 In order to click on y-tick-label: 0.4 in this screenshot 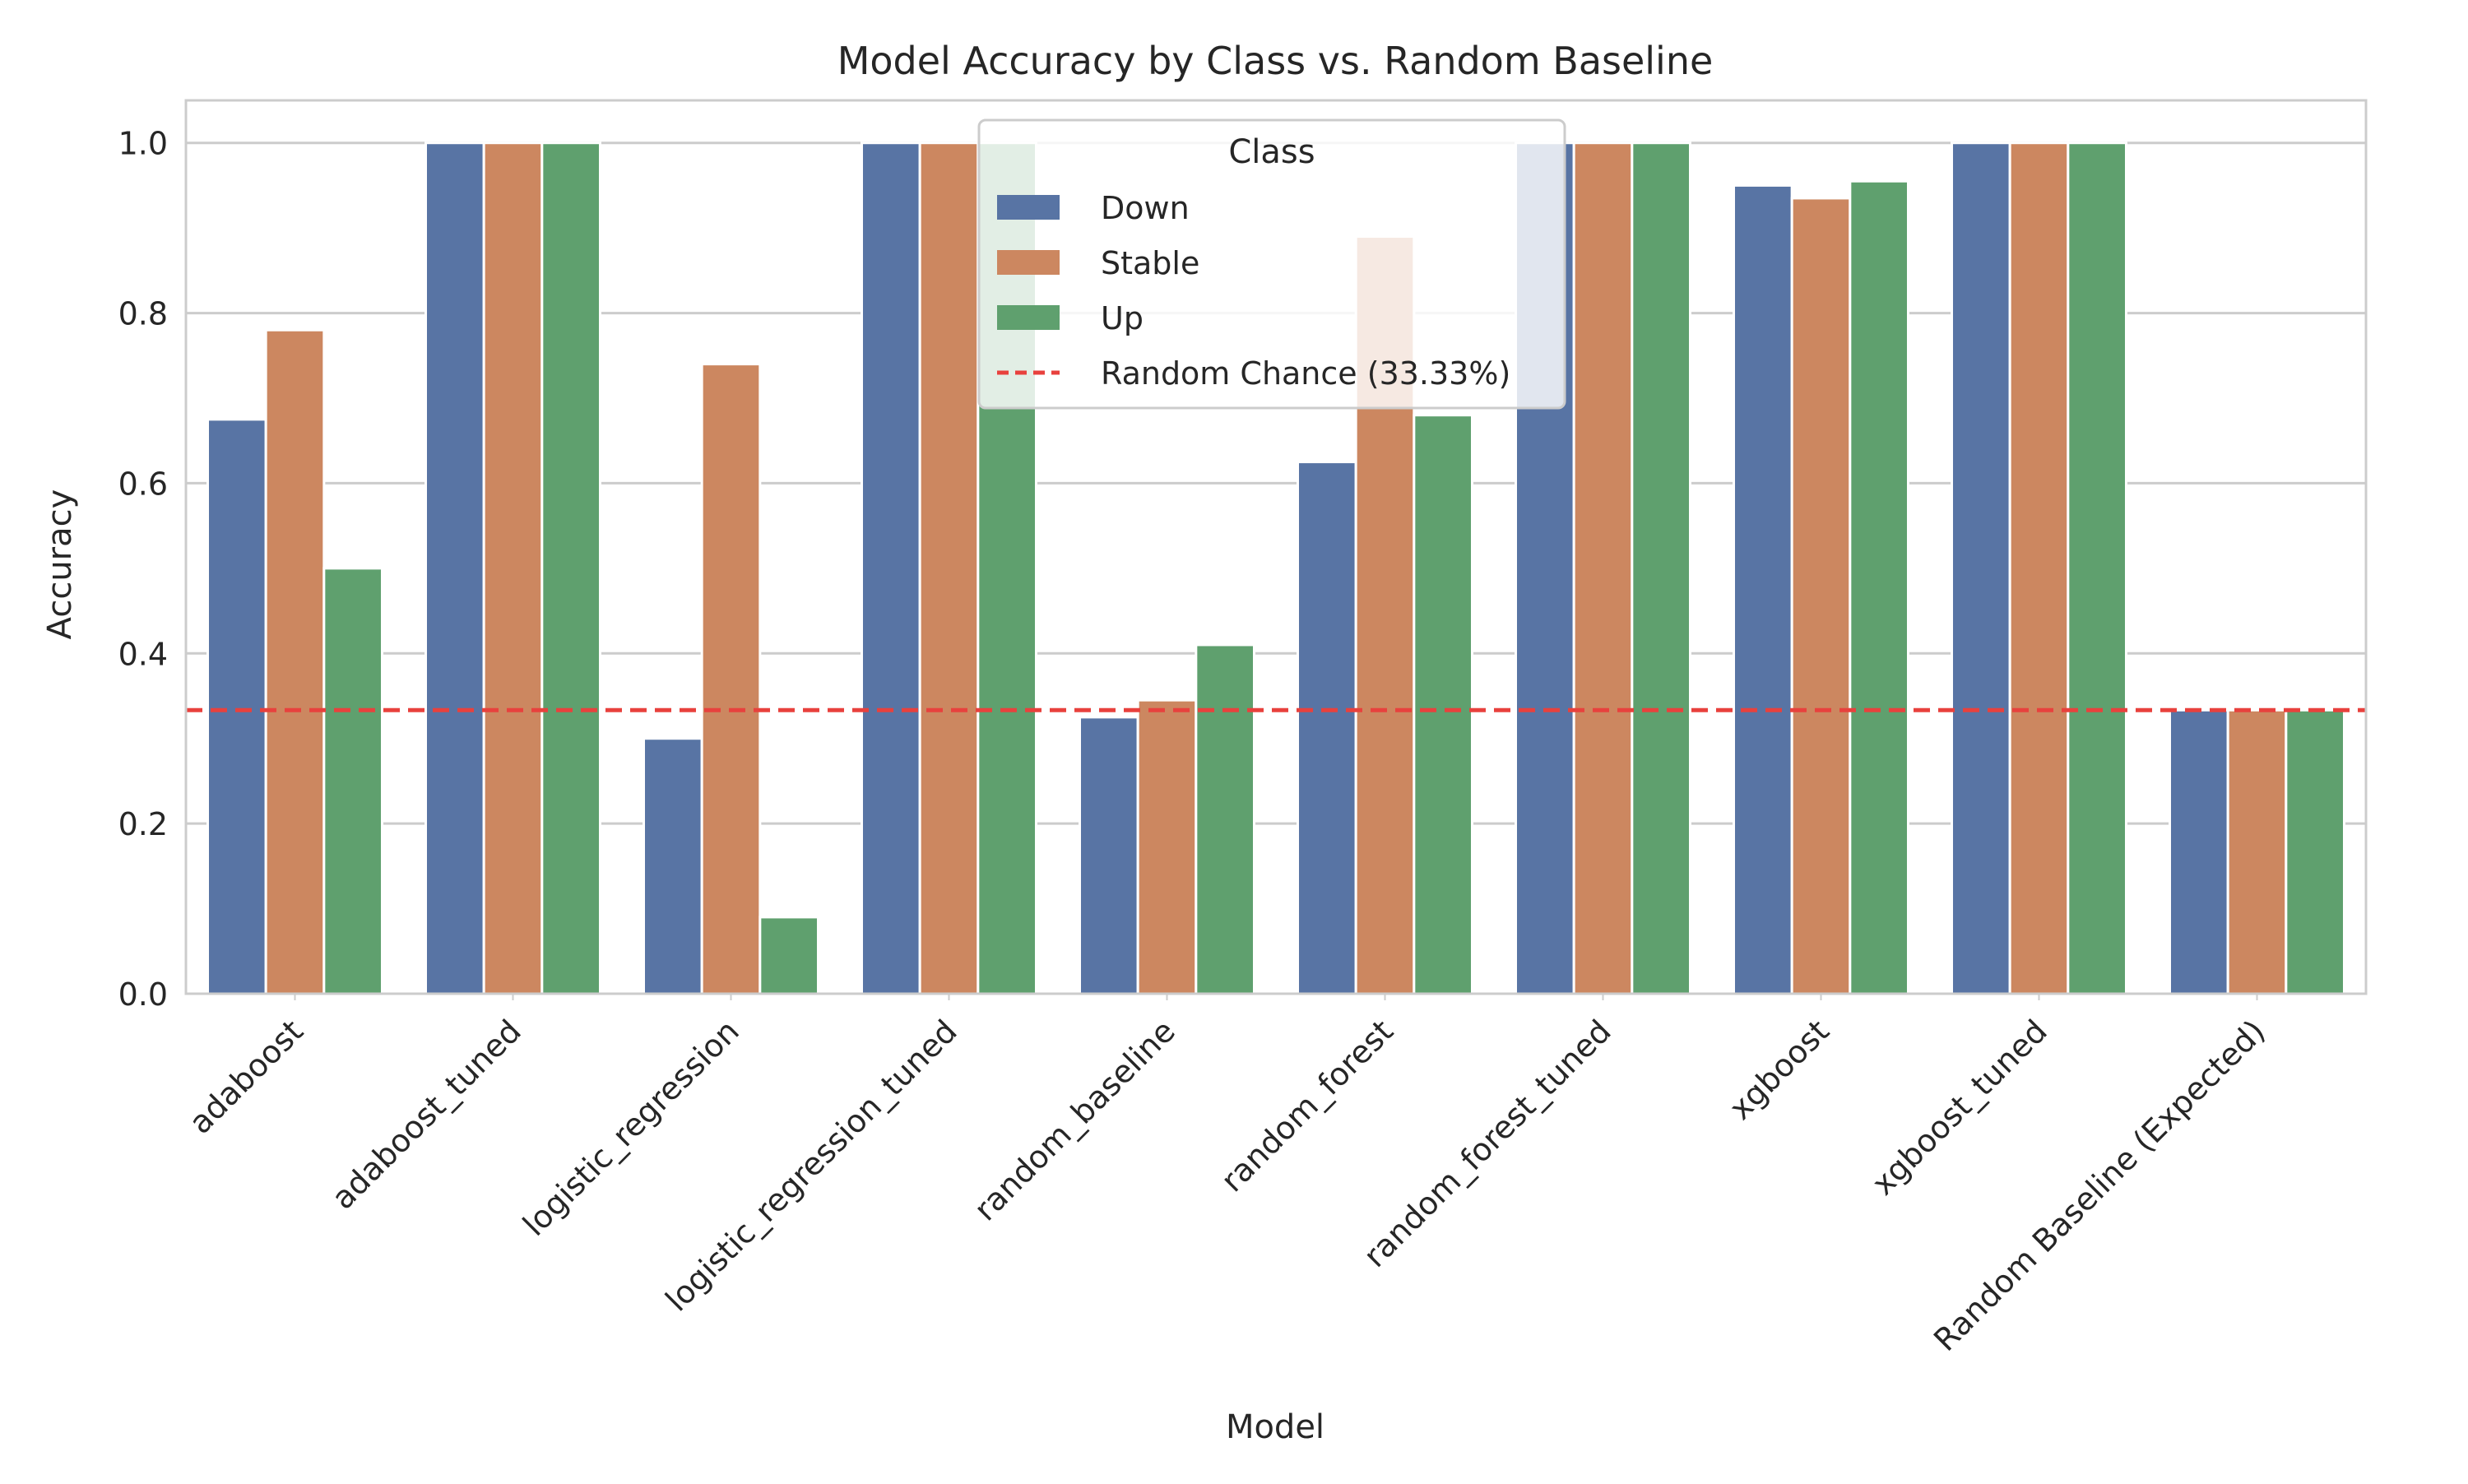, I will do `click(143, 654)`.